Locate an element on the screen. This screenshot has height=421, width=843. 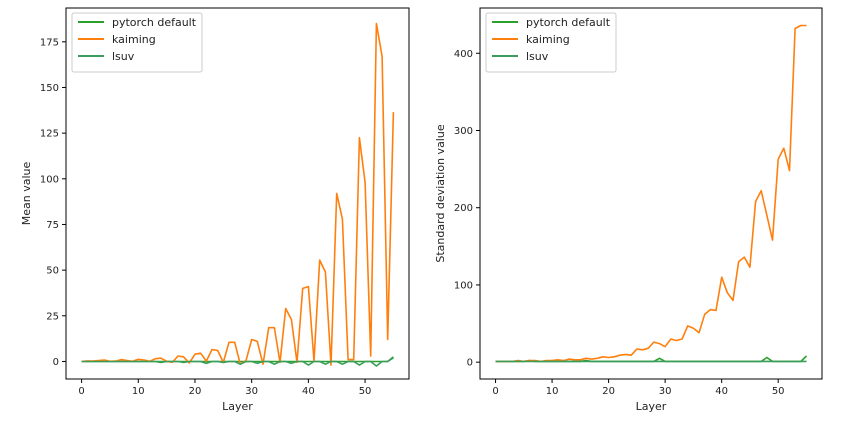
std-x-tick-label: 0 is located at coordinates (495, 391).